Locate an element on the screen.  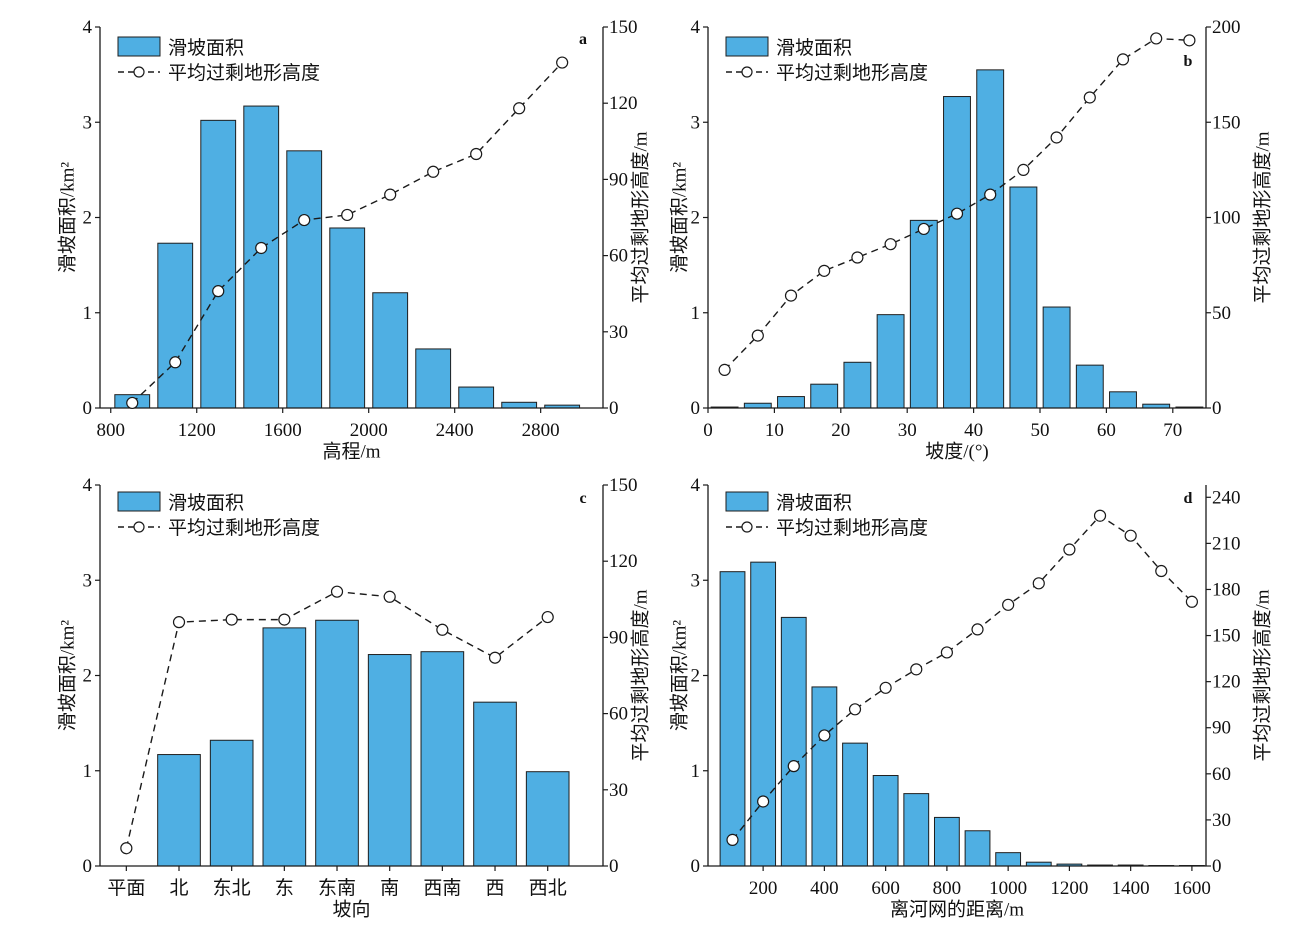
y2-tick-label: 200 is located at coordinates (1226, 27).